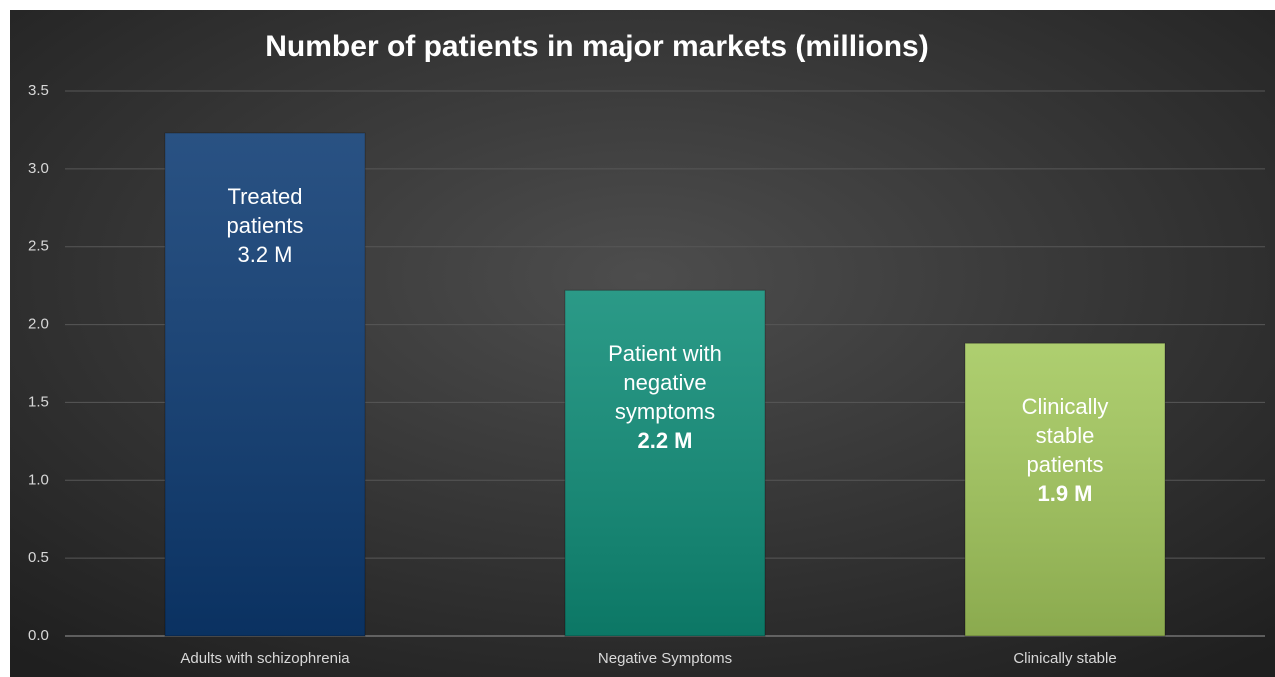 This screenshot has width=1275, height=677. What do you see at coordinates (665, 353) in the screenshot?
I see `bar-label: Patient with` at bounding box center [665, 353].